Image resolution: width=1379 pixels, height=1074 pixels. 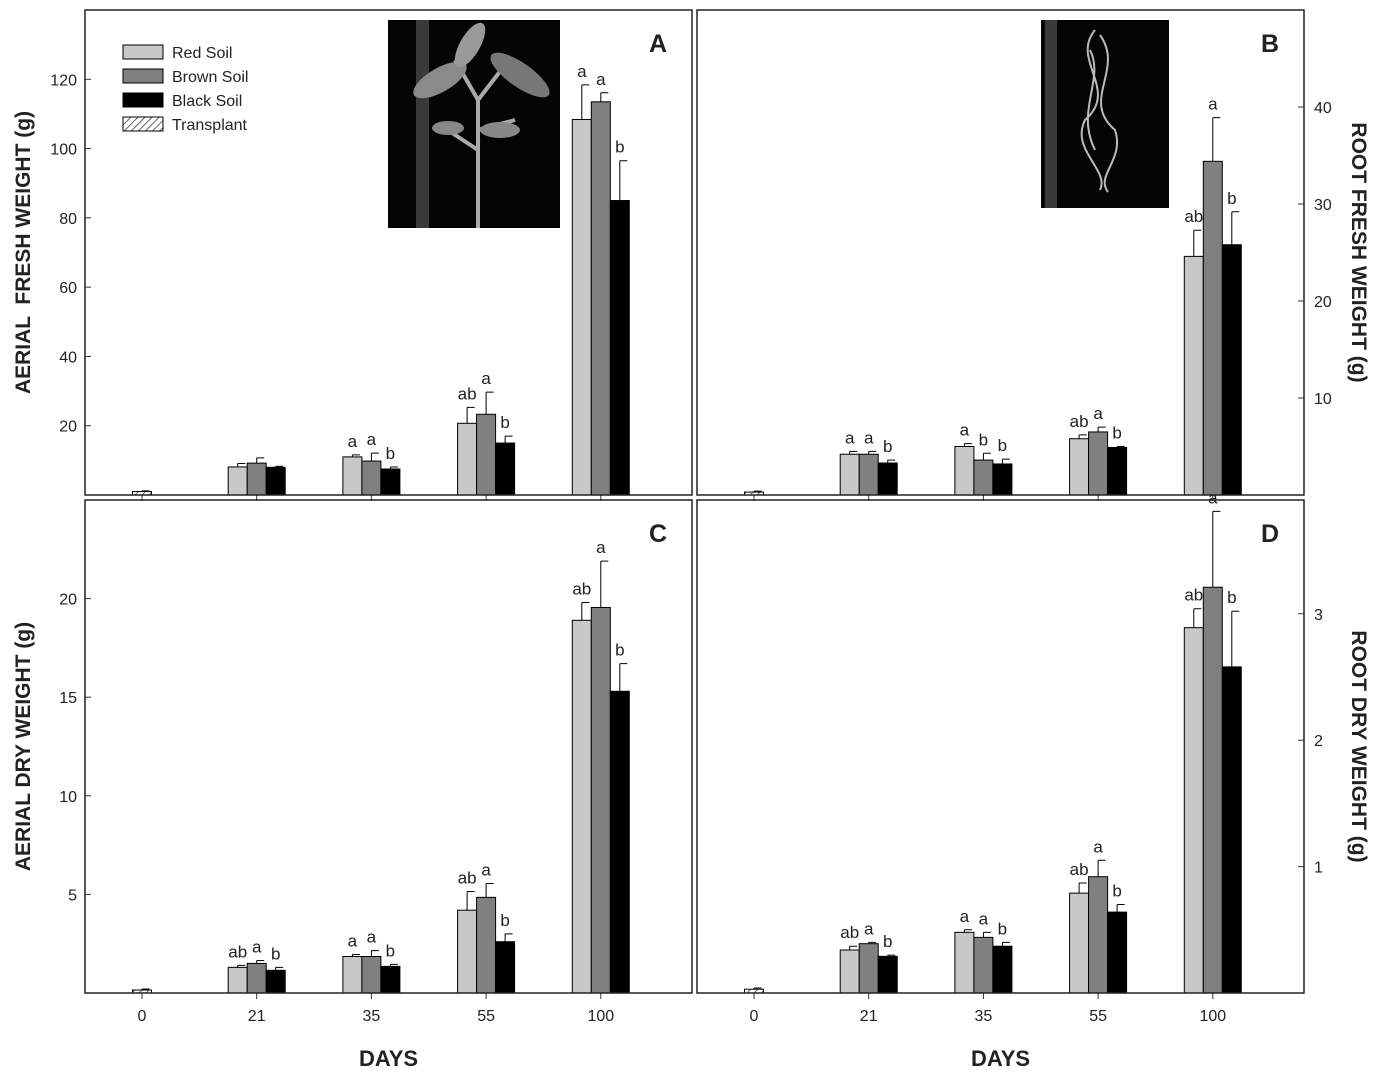 What do you see at coordinates (1270, 534) in the screenshot?
I see `panel-label: D` at bounding box center [1270, 534].